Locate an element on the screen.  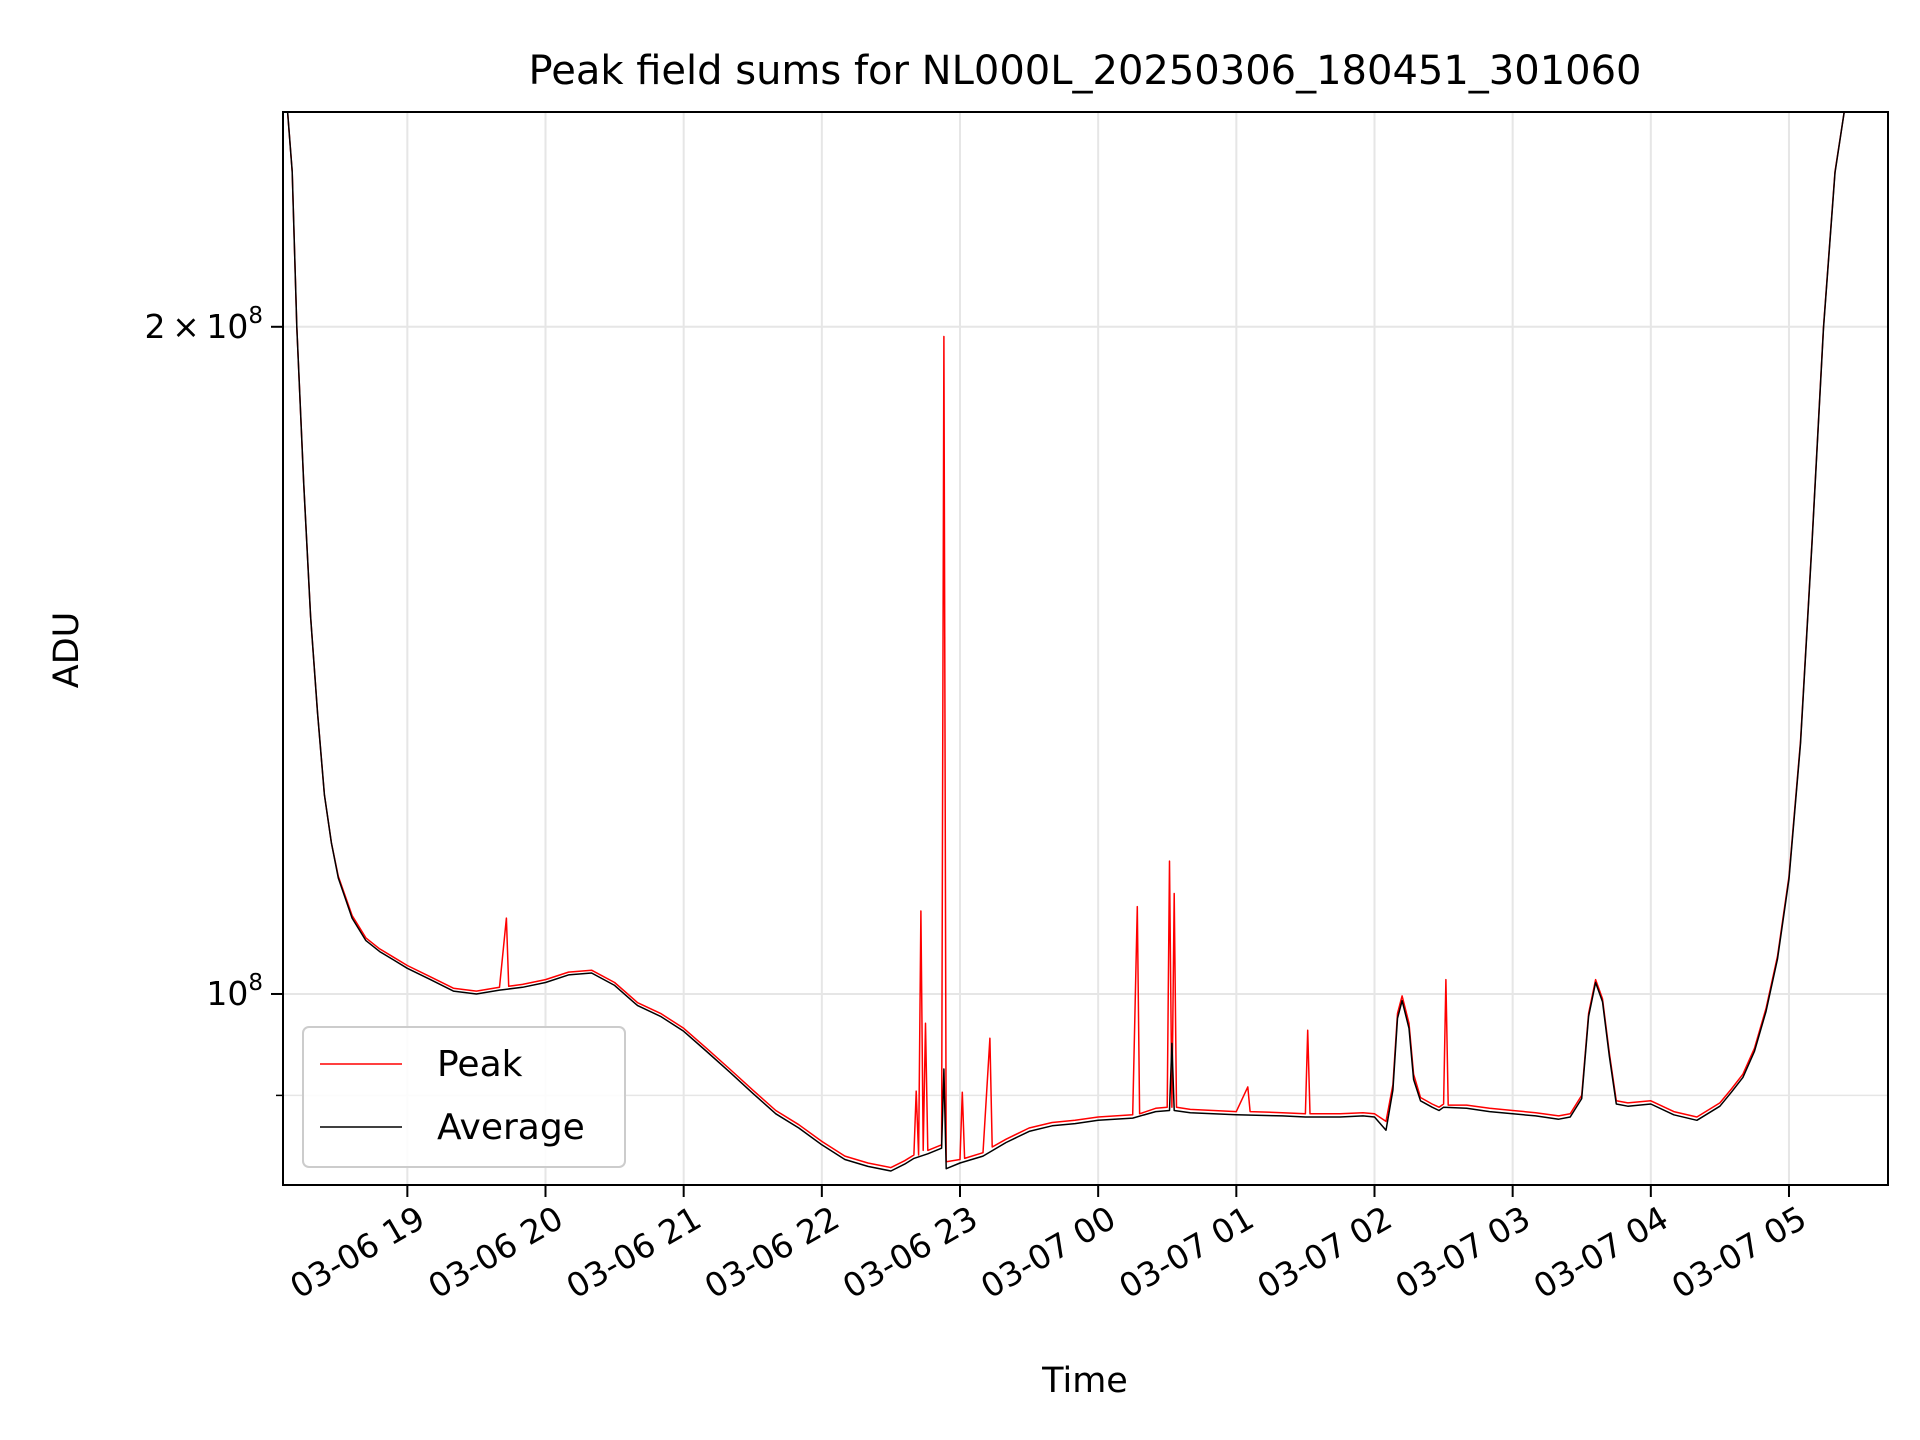
x-tick-label: 03-06 21 is located at coordinates (634, 1252).